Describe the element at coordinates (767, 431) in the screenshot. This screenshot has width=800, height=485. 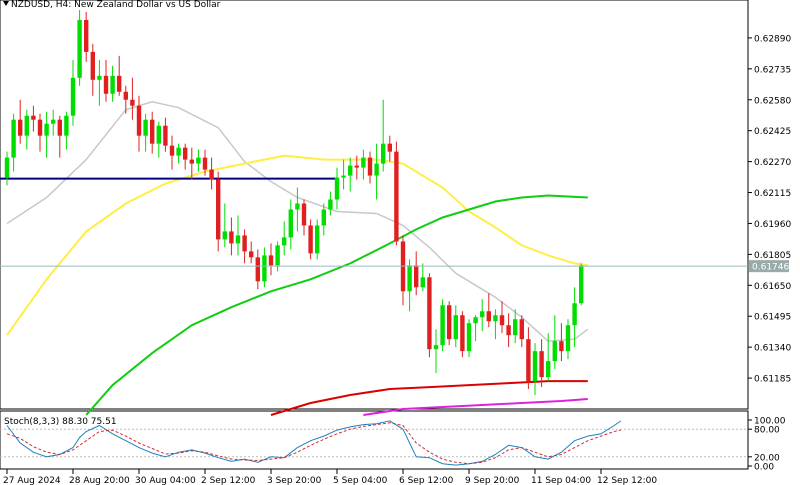
I see `stoch-tick-label: 80.00` at that location.